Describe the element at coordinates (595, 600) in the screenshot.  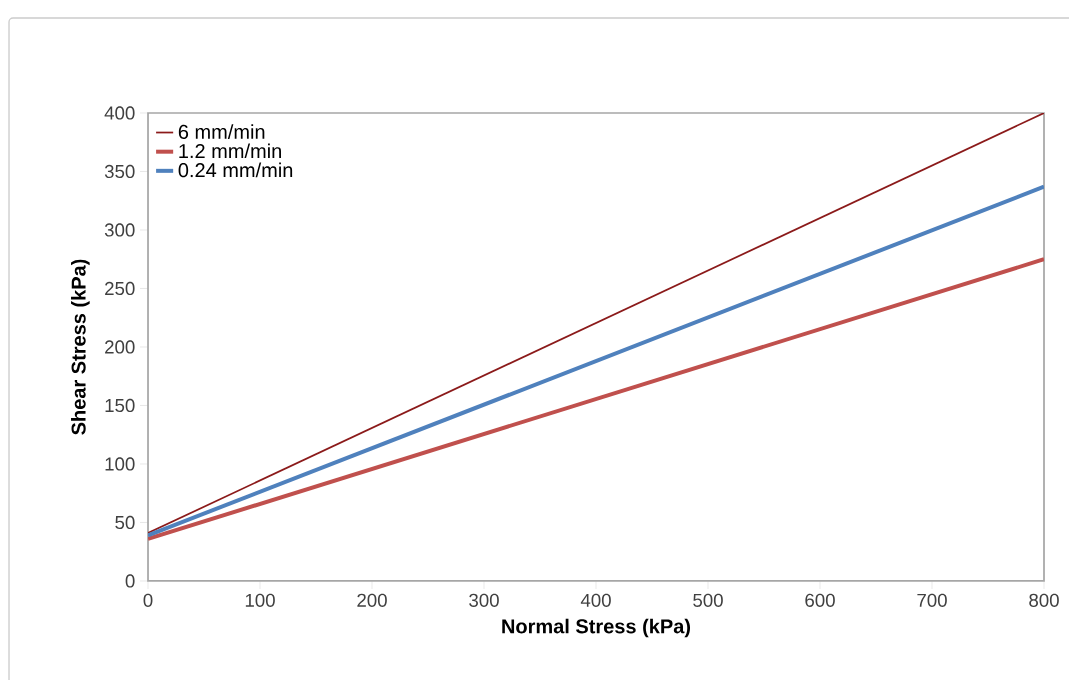
I see `x-tick-label: 400` at that location.